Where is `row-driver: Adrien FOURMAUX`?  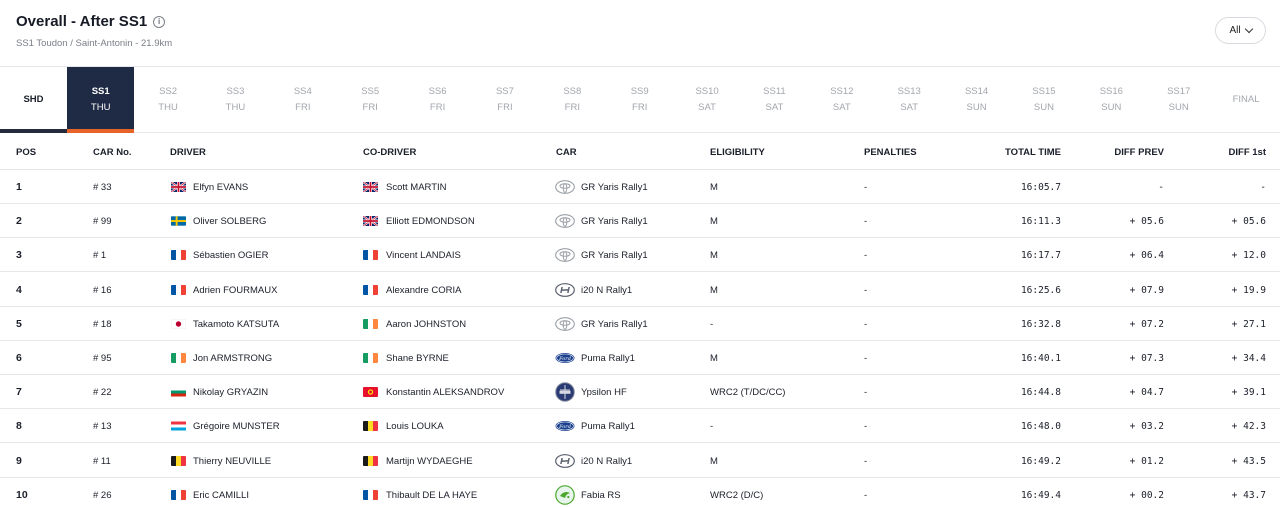 row-driver: Adrien FOURMAUX is located at coordinates (235, 290).